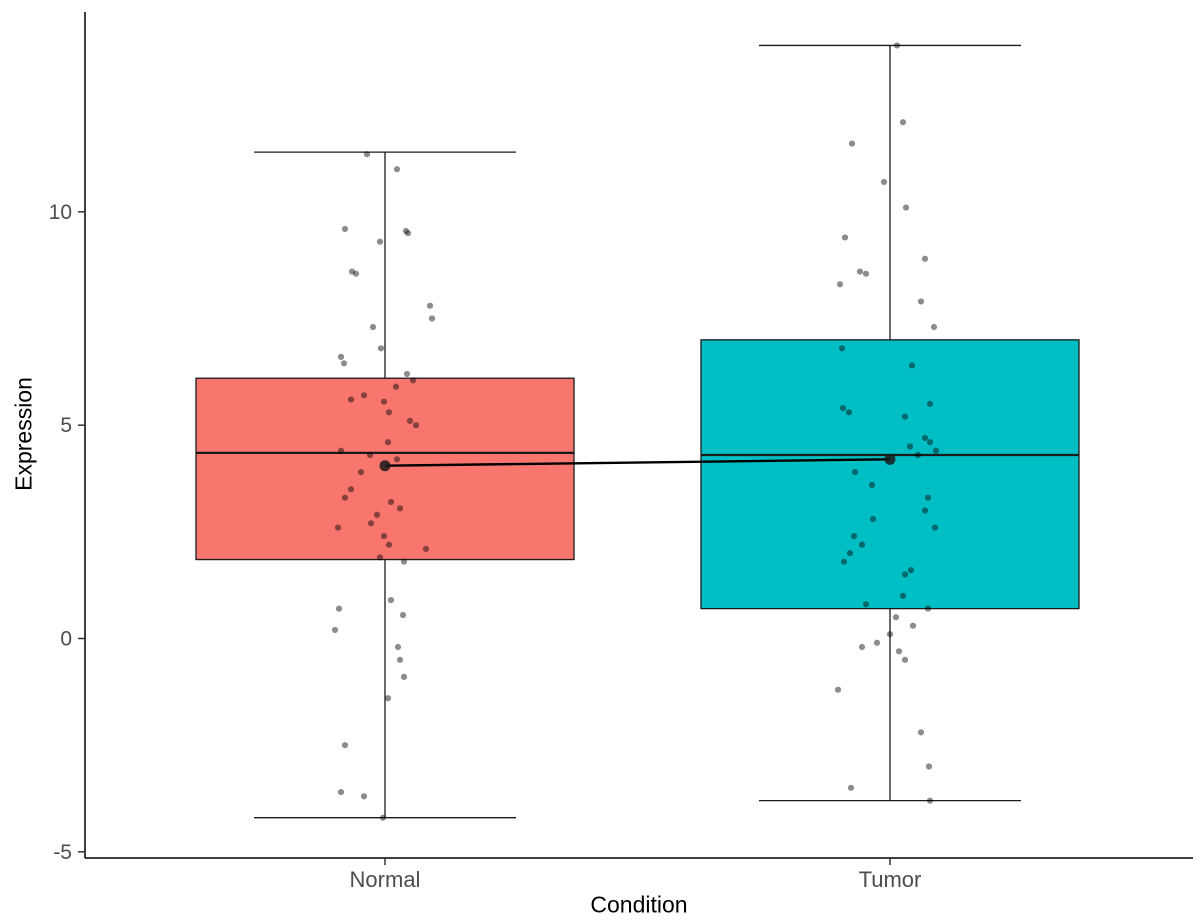  I want to click on y-axis-title: Expression, so click(23, 434).